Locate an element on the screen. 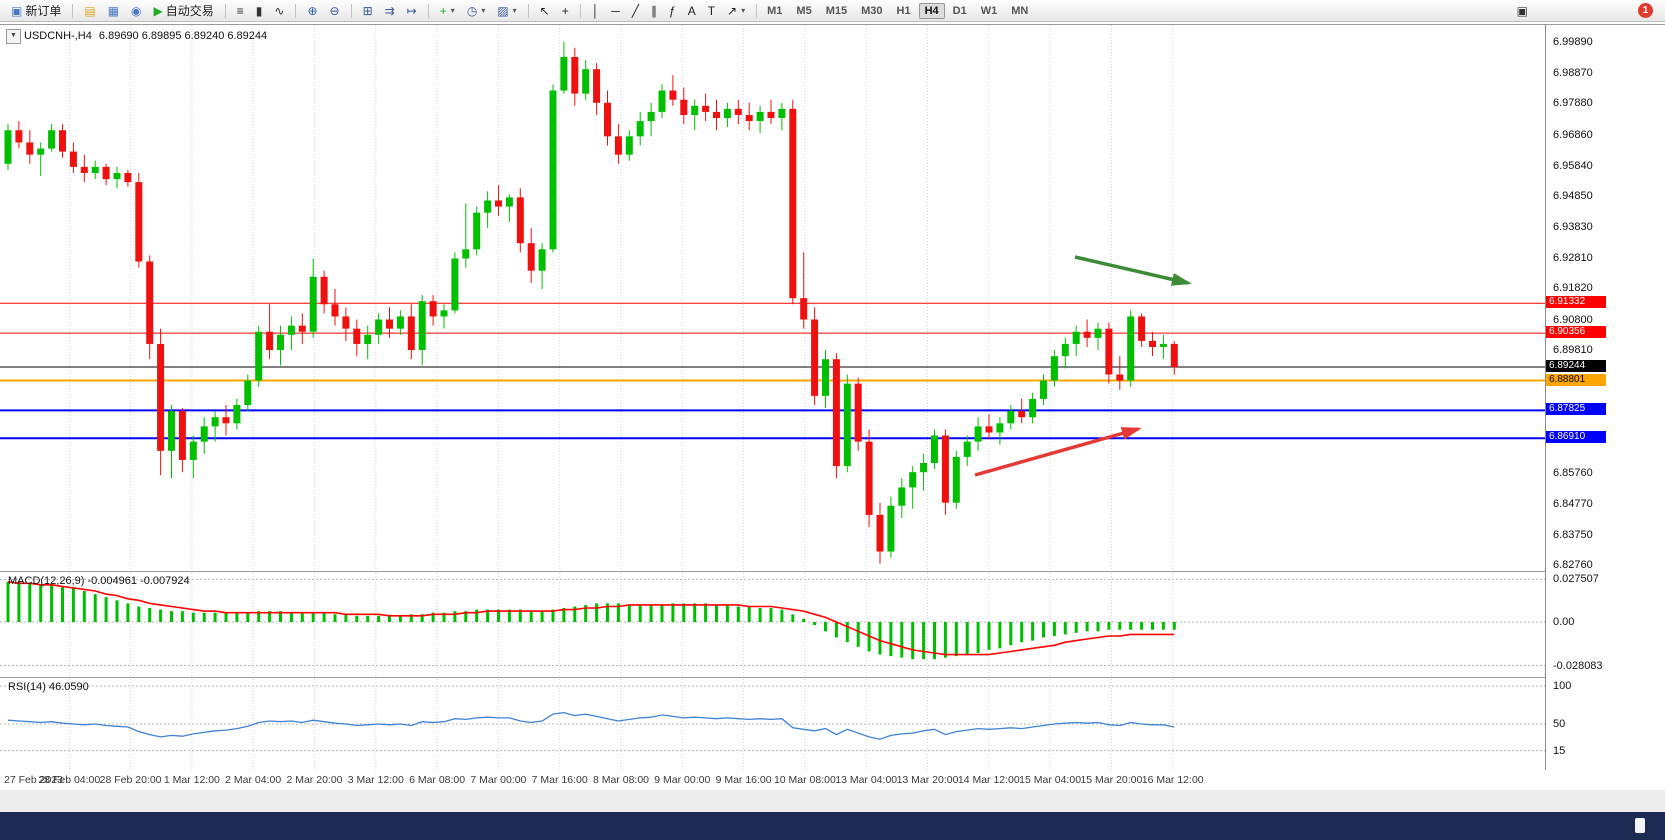 The image size is (1665, 840). macd-panel is located at coordinates (772, 624).